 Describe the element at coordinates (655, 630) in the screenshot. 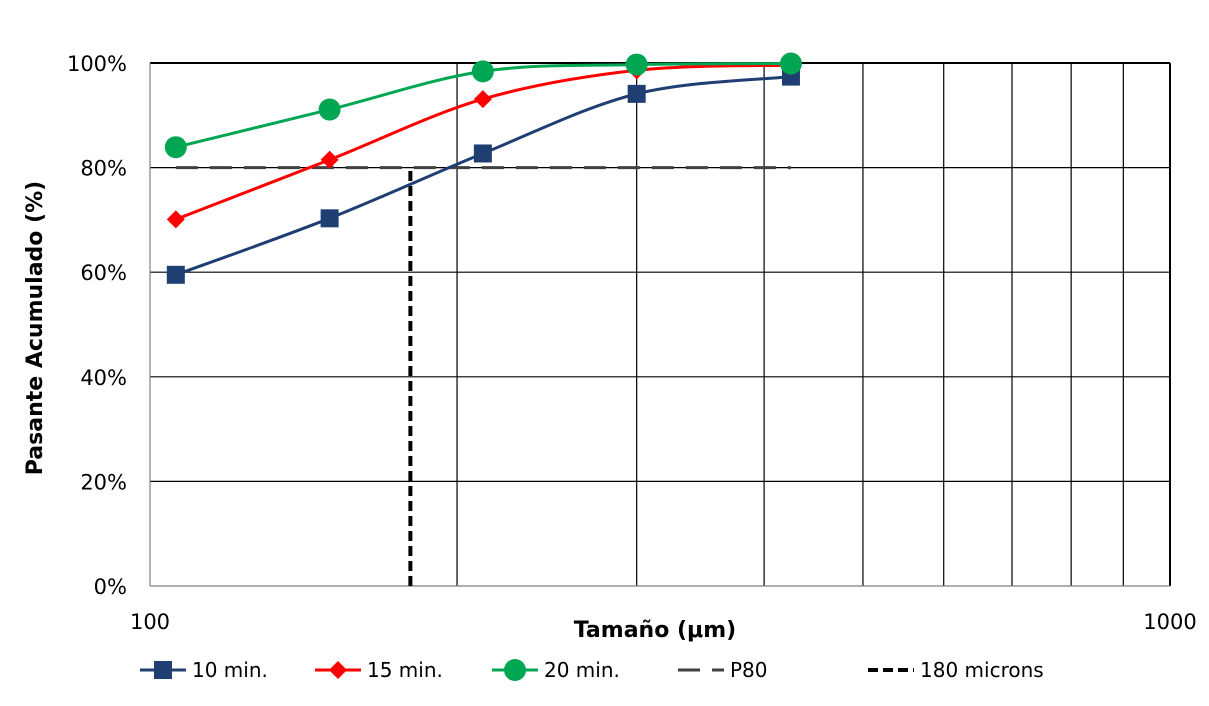

I see `x-axis-title: Tamaño (μm)` at that location.